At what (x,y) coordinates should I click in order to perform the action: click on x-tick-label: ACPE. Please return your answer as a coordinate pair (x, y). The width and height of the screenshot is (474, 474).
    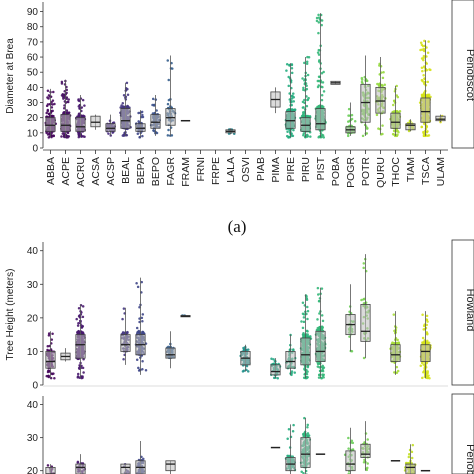
    Looking at the image, I should click on (66, 171).